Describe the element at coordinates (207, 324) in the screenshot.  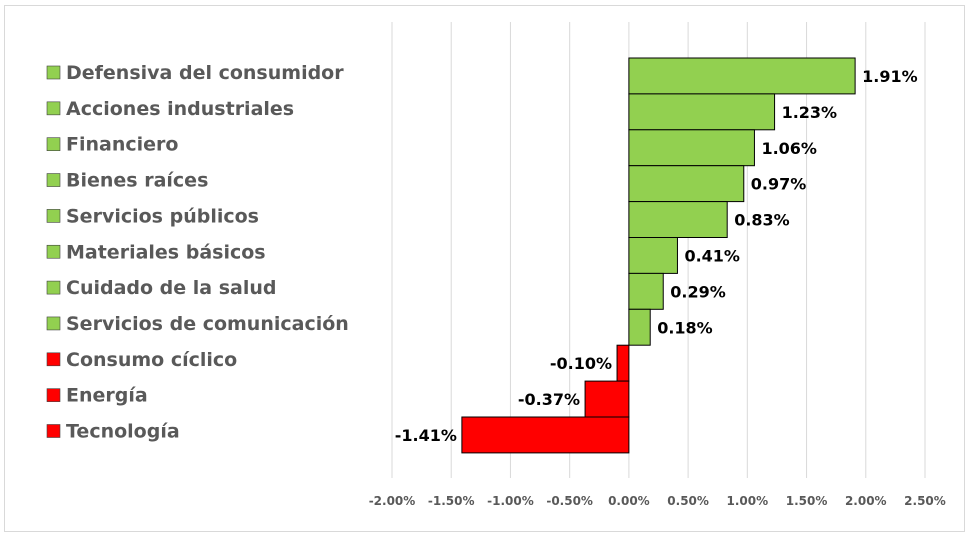
I see `category-label: Servicios de comunicación` at that location.